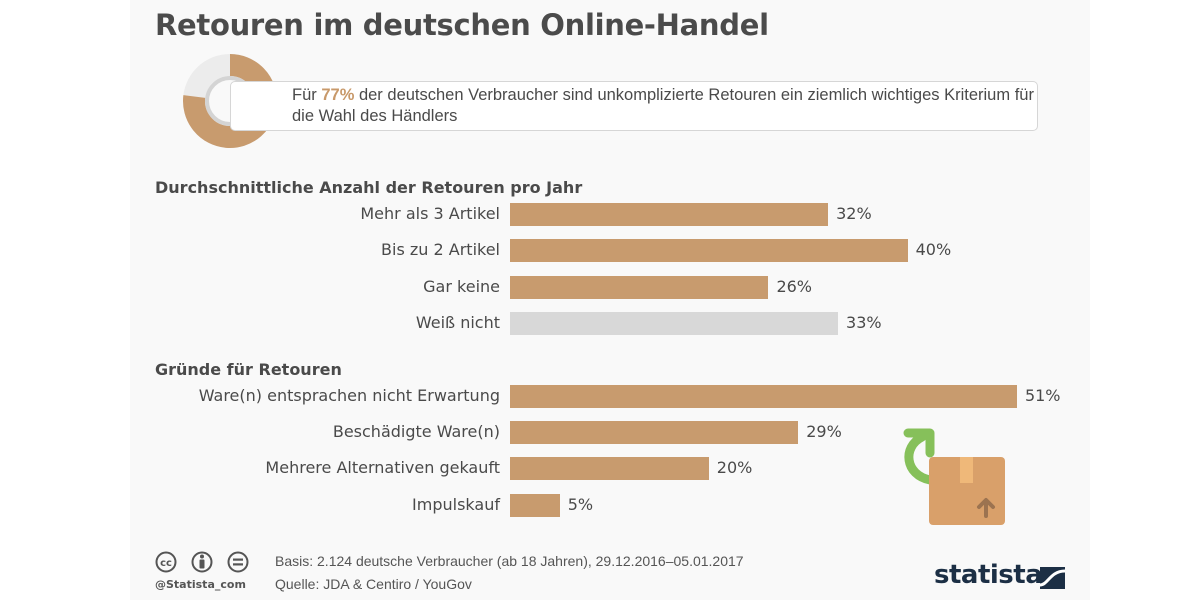 This screenshot has width=1200, height=600. What do you see at coordinates (456, 504) in the screenshot?
I see `bar-category-label: Impulskauf` at bounding box center [456, 504].